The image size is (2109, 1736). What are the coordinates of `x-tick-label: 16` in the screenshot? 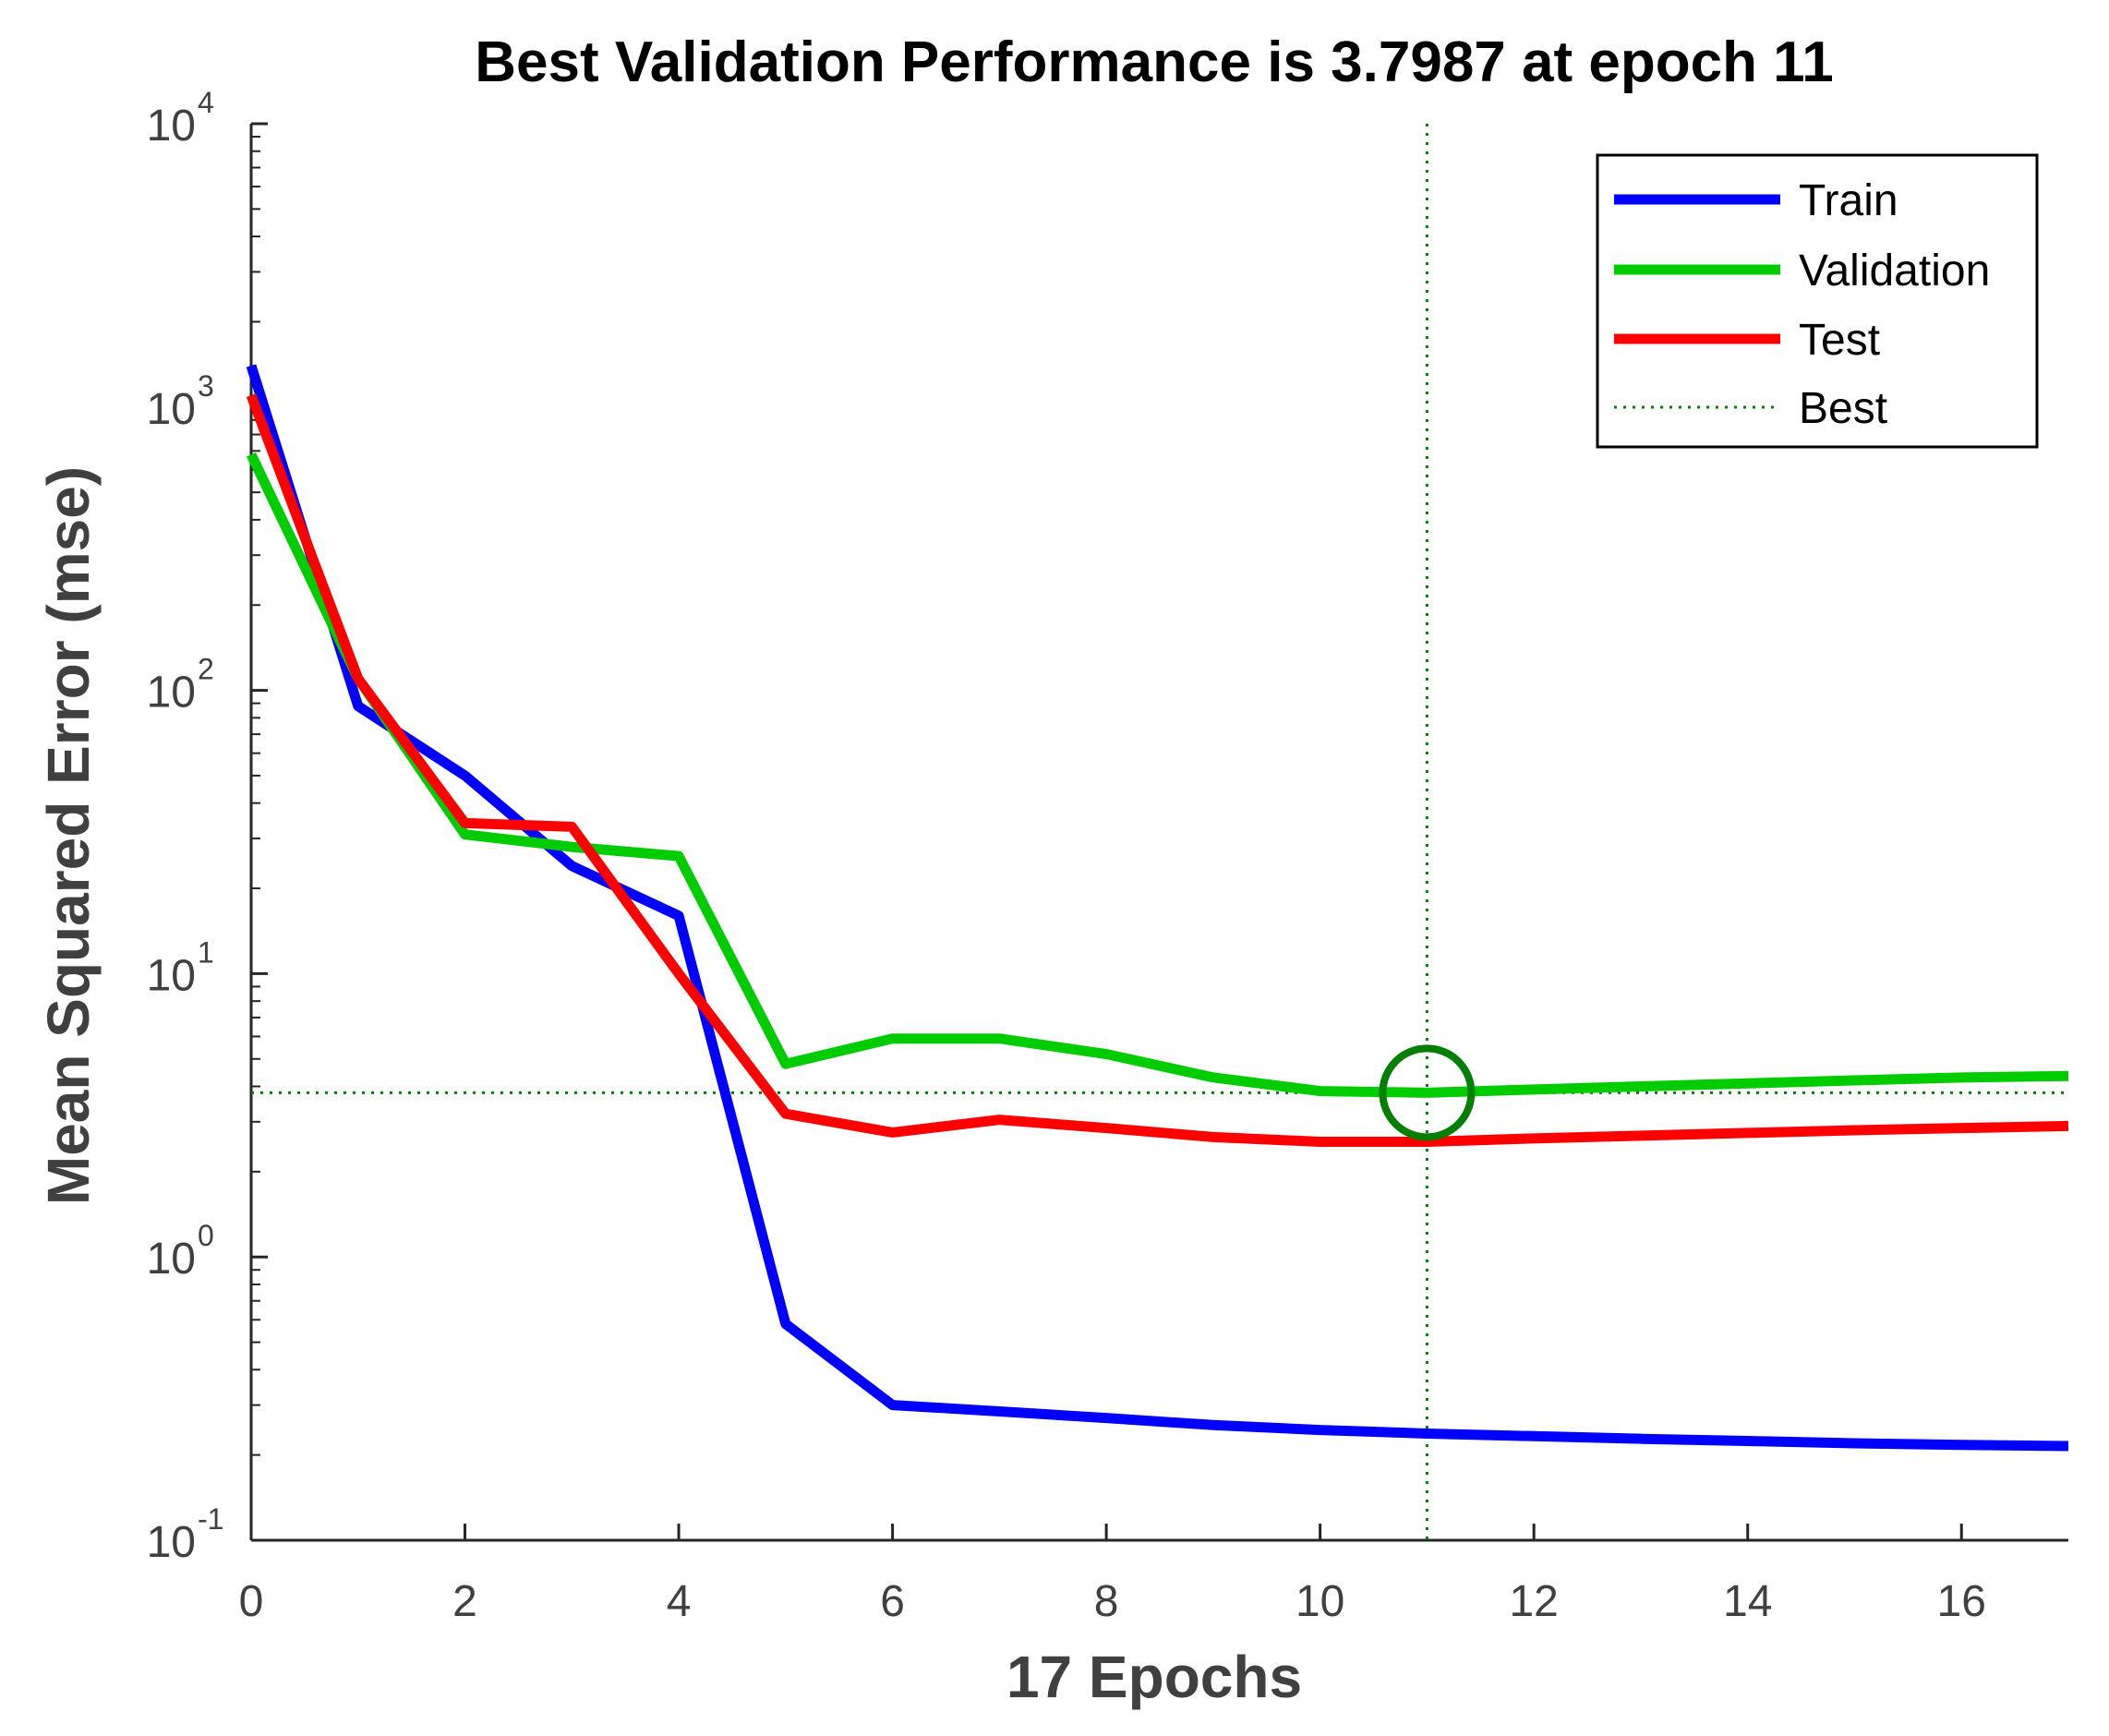 It's located at (1961, 1602).